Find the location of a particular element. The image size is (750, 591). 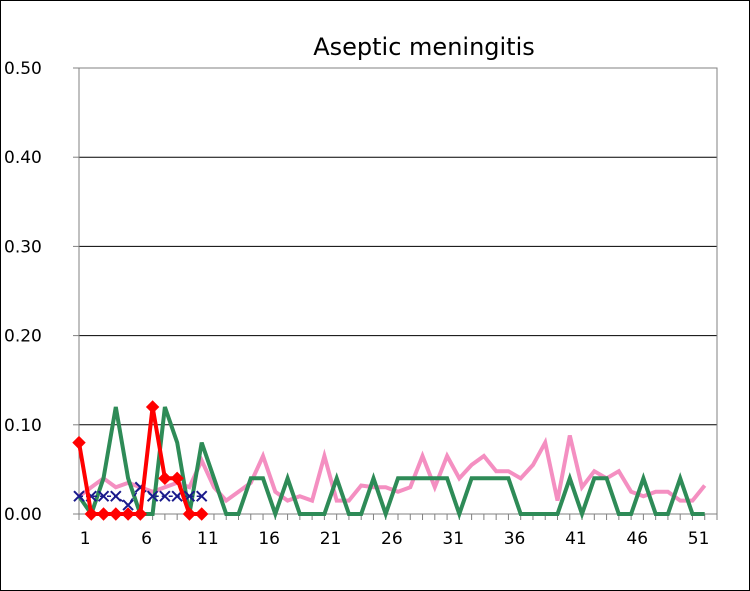

y-tick-label: 0.10 is located at coordinates (23, 426).